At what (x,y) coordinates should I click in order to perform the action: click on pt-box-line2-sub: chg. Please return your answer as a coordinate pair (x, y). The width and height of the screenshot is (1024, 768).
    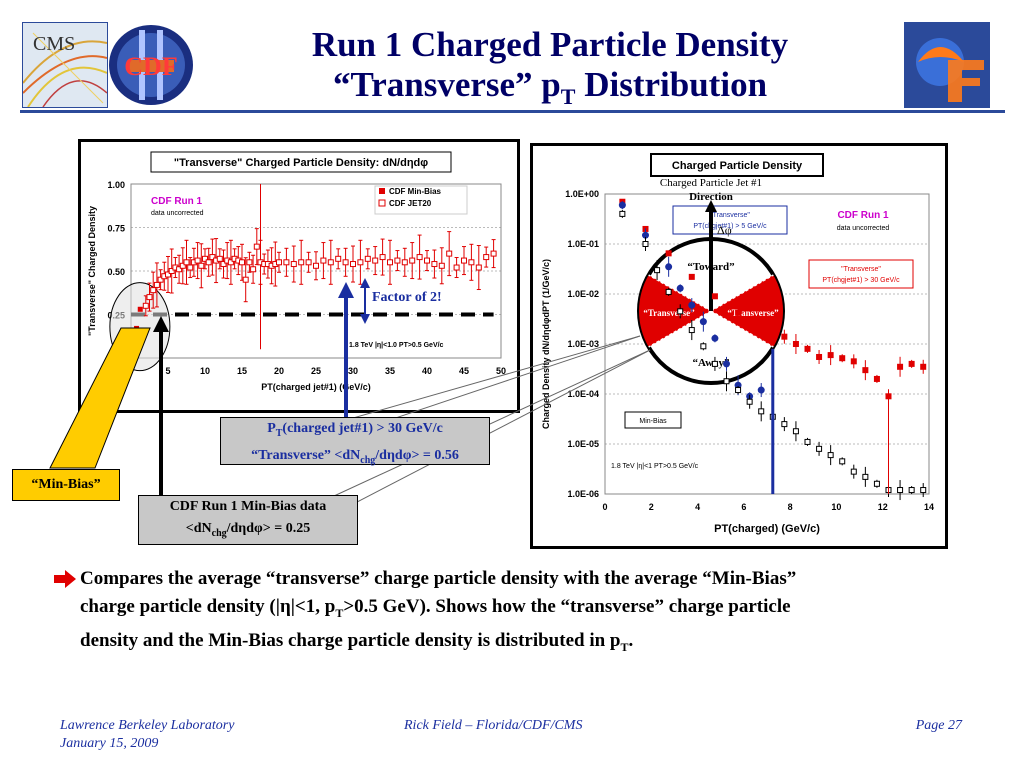
    Looking at the image, I should click on (368, 460).